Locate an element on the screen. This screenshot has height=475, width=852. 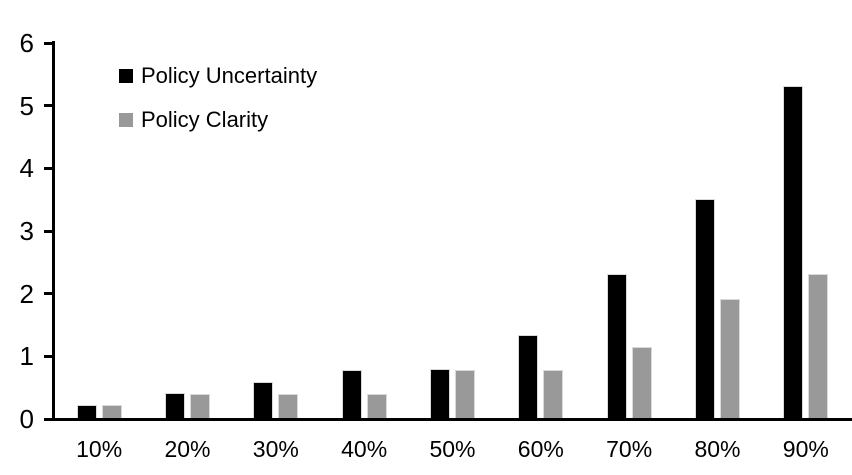
x-axis-label-40%: 40% is located at coordinates (364, 449).